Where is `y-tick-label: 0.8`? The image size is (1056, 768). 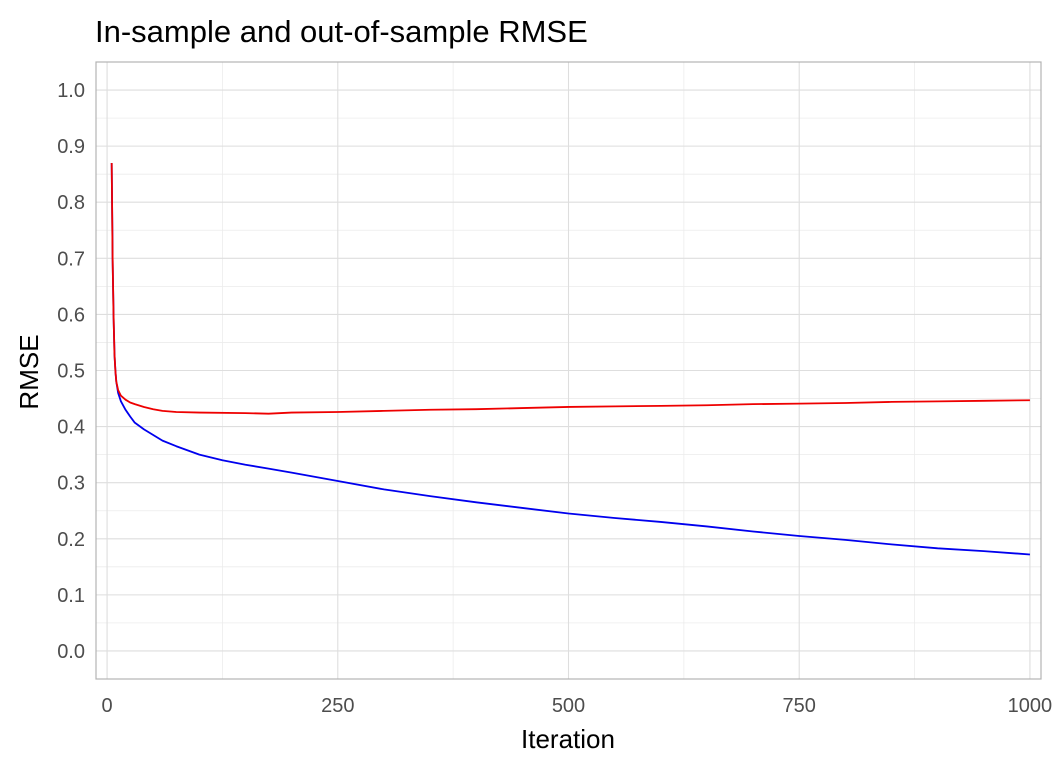
y-tick-label: 0.8 is located at coordinates (71, 203).